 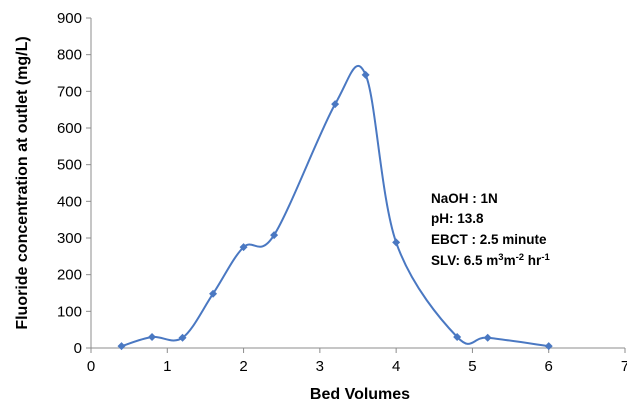 What do you see at coordinates (472, 366) in the screenshot?
I see `x-tick-label: 5` at bounding box center [472, 366].